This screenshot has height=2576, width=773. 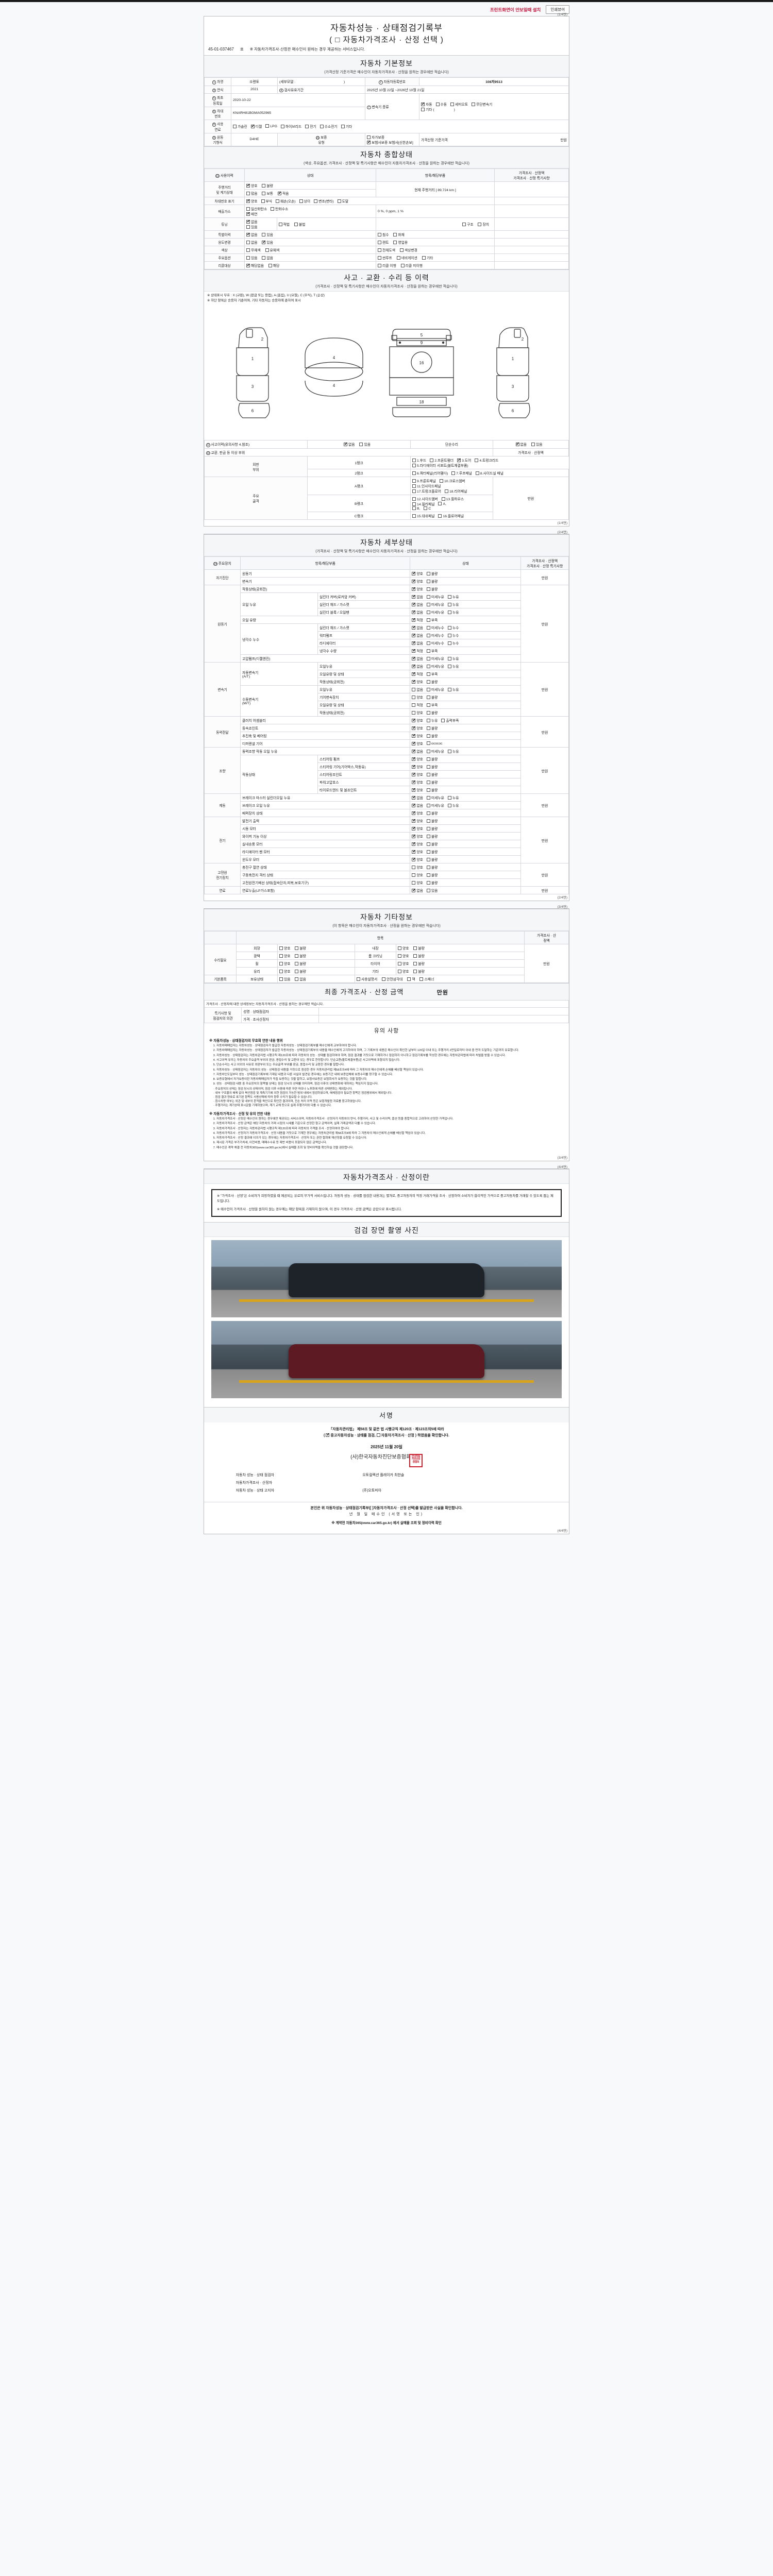 I want to click on checkbox-auto: 자동, so click(x=427, y=104).